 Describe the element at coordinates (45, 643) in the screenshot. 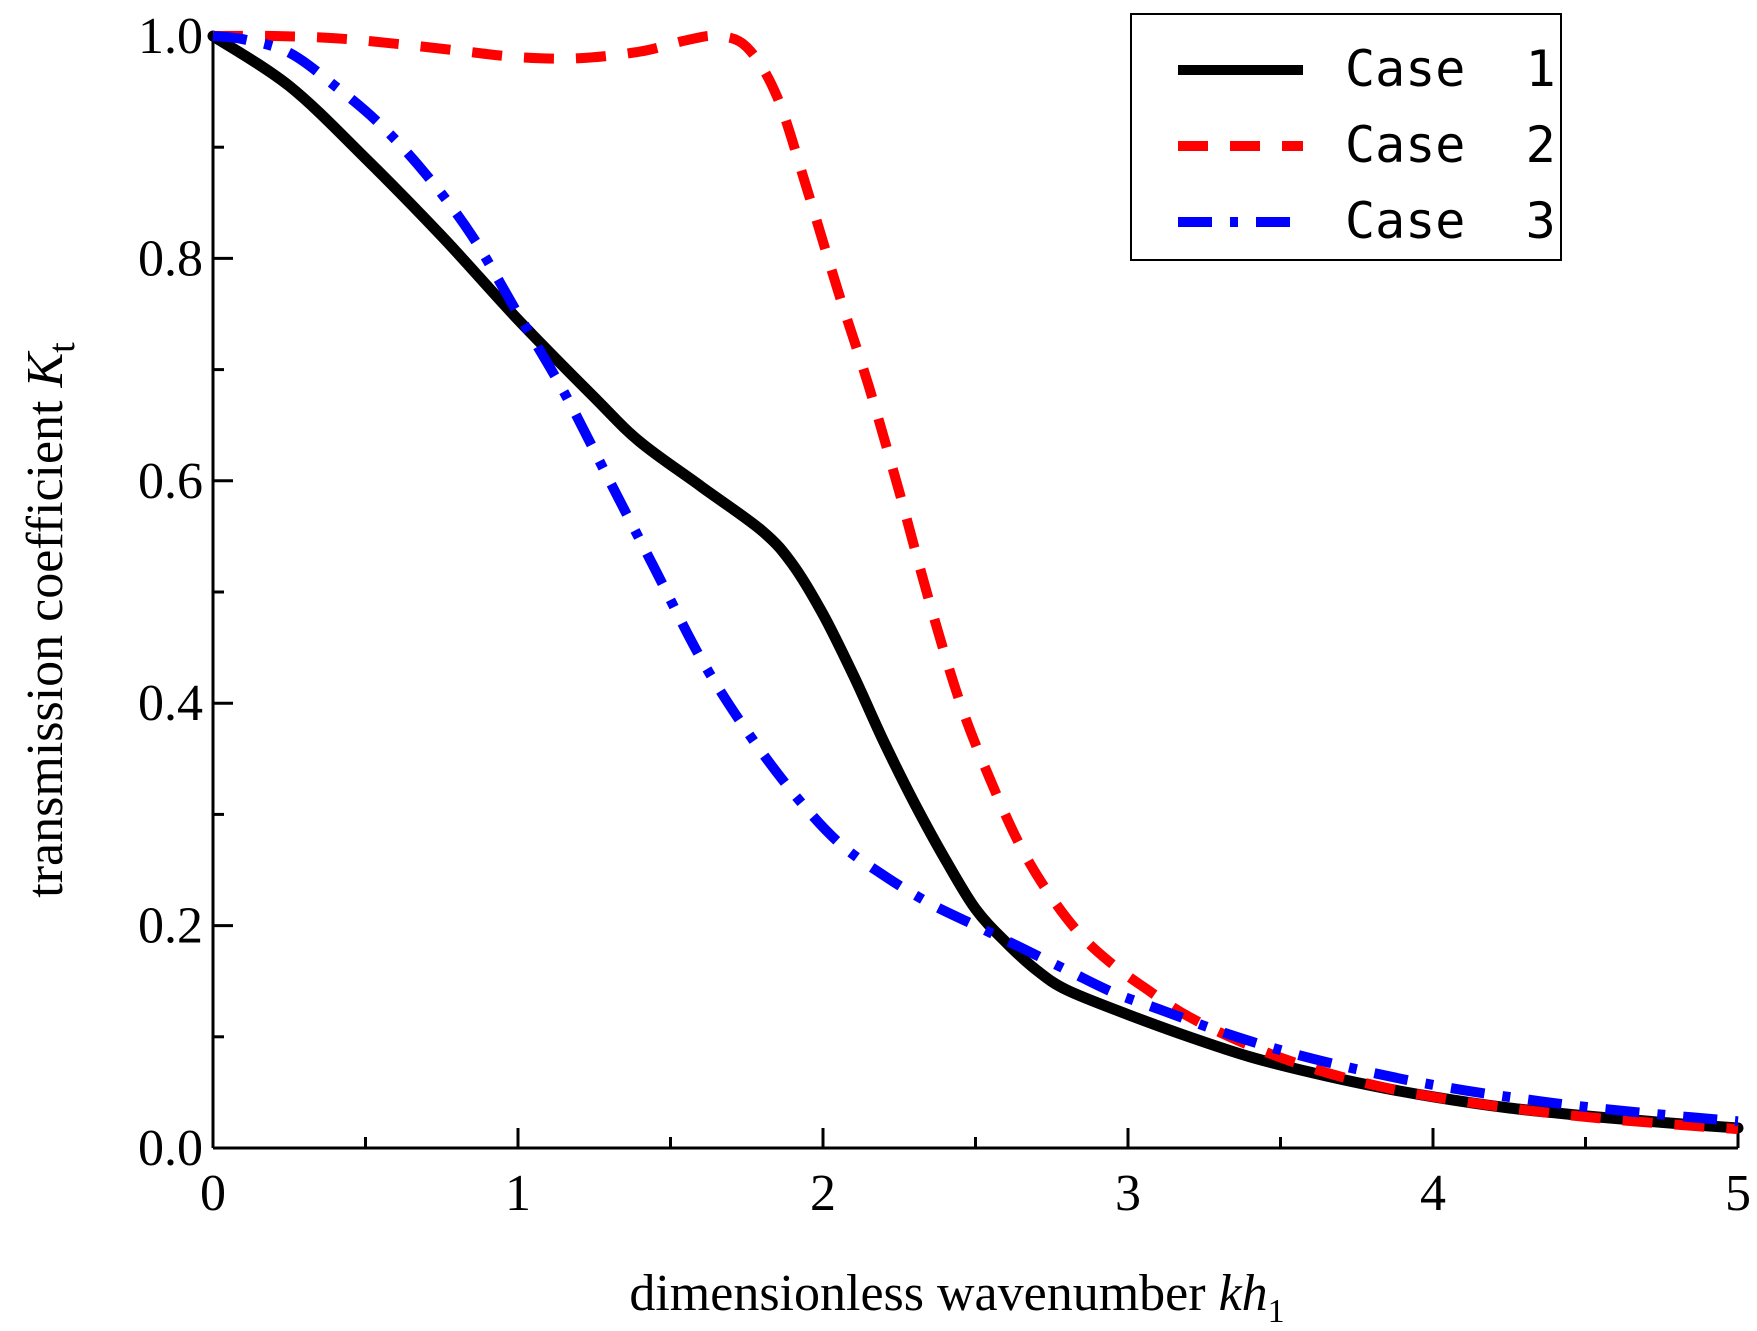

I see `y-axis-title-text: transmission coefficient` at that location.